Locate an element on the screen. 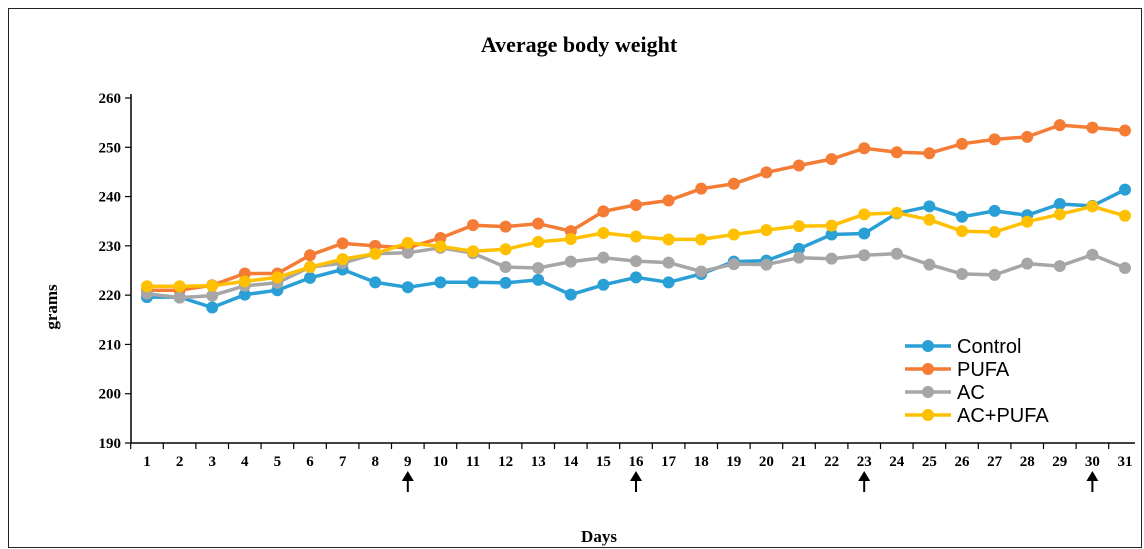  x-tick-label: 5 is located at coordinates (278, 462).